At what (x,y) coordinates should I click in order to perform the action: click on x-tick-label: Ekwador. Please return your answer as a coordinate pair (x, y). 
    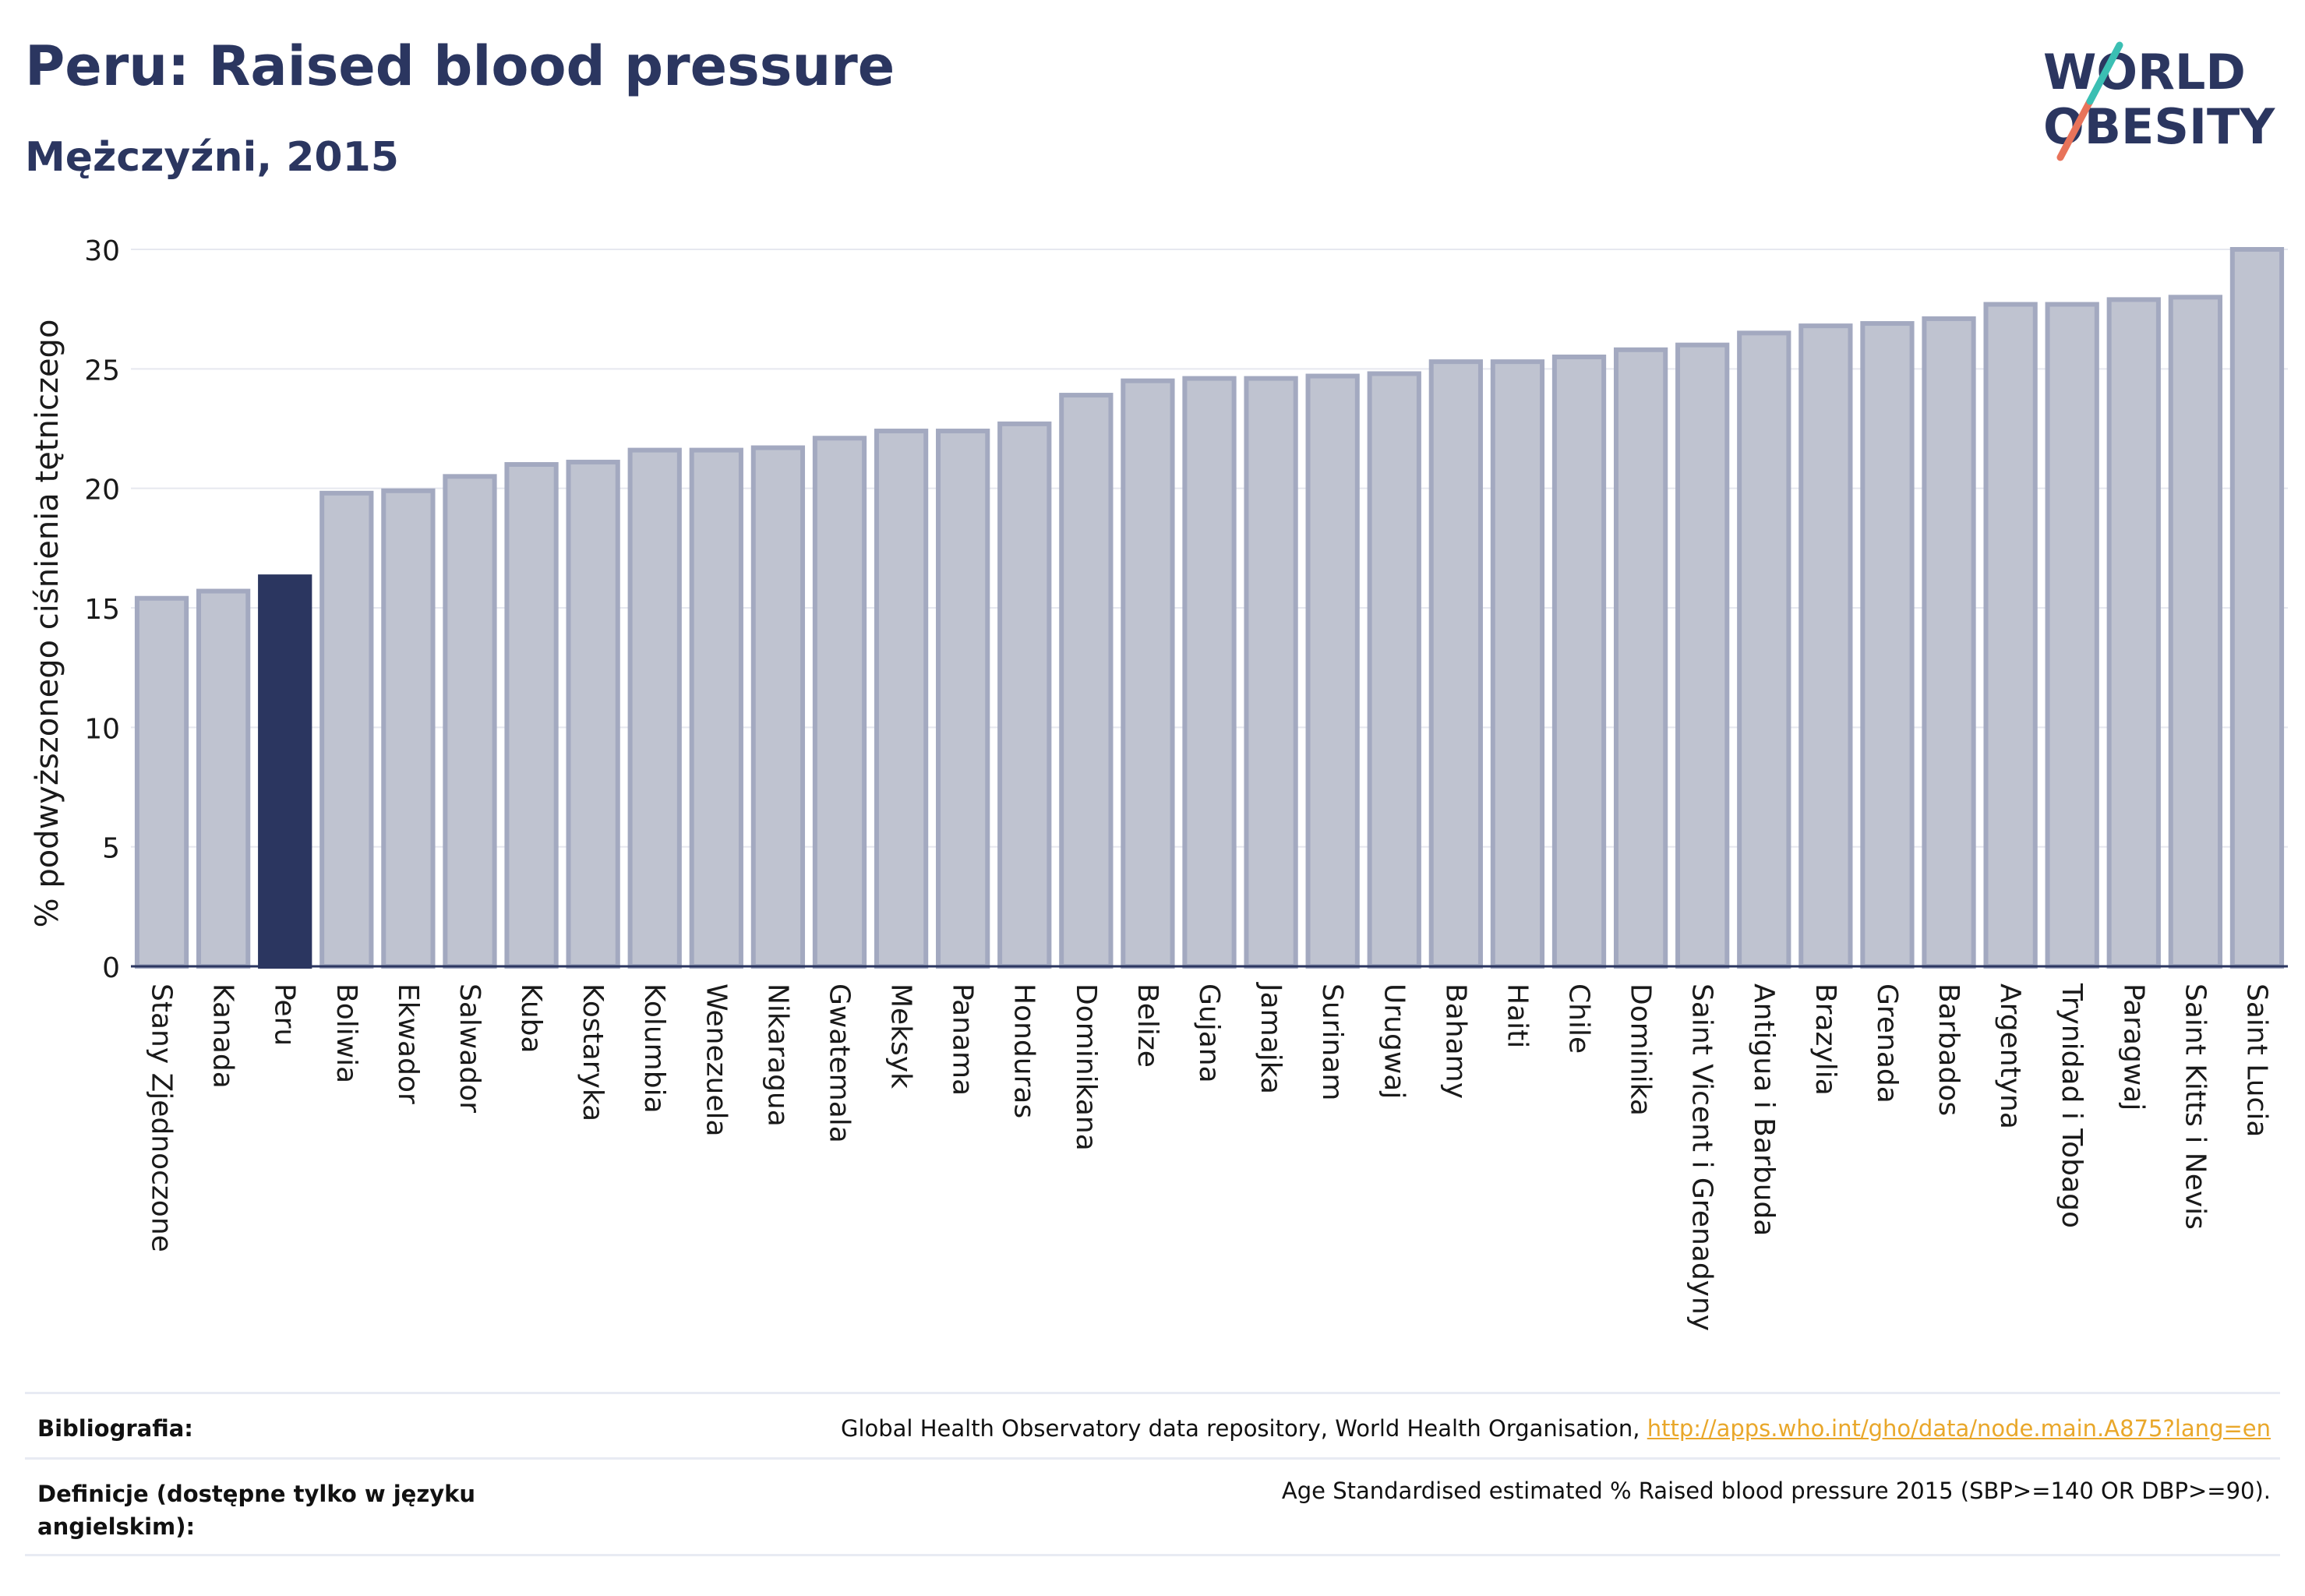
    Looking at the image, I should click on (408, 1043).